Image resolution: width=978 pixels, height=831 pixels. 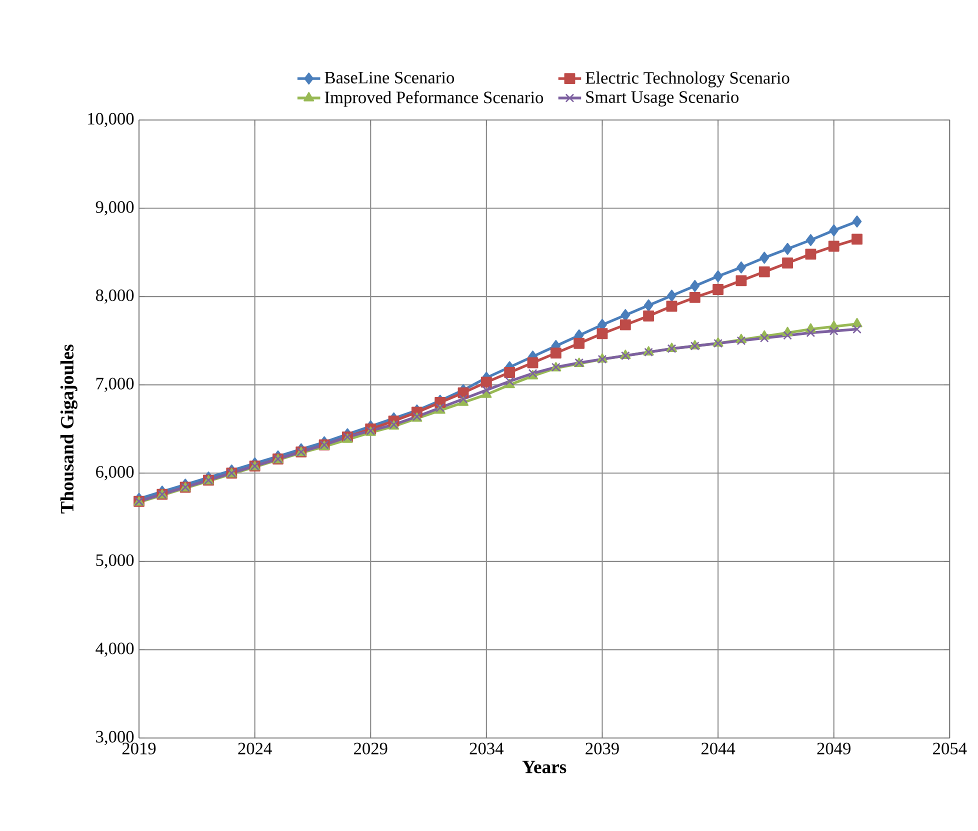 What do you see at coordinates (662, 98) in the screenshot?
I see `legend-label: Smart Usage Scenario` at bounding box center [662, 98].